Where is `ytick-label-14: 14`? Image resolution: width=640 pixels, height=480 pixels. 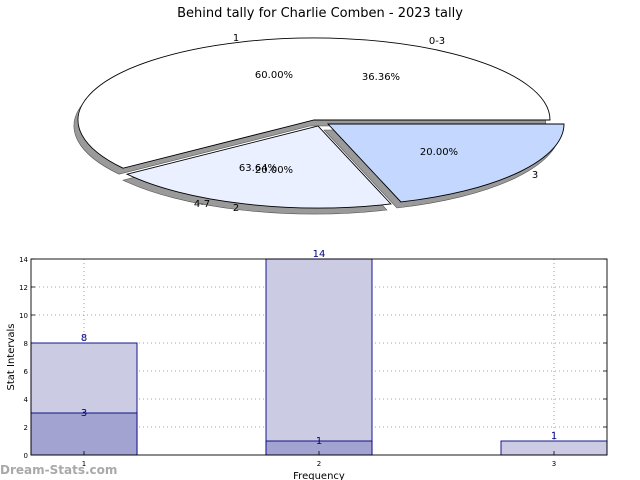 ytick-label-14: 14 is located at coordinates (23, 260).